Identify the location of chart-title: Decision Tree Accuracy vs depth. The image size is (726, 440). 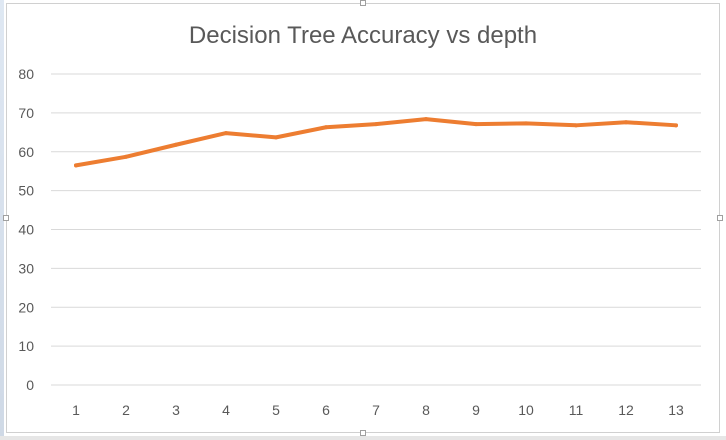
(363, 35).